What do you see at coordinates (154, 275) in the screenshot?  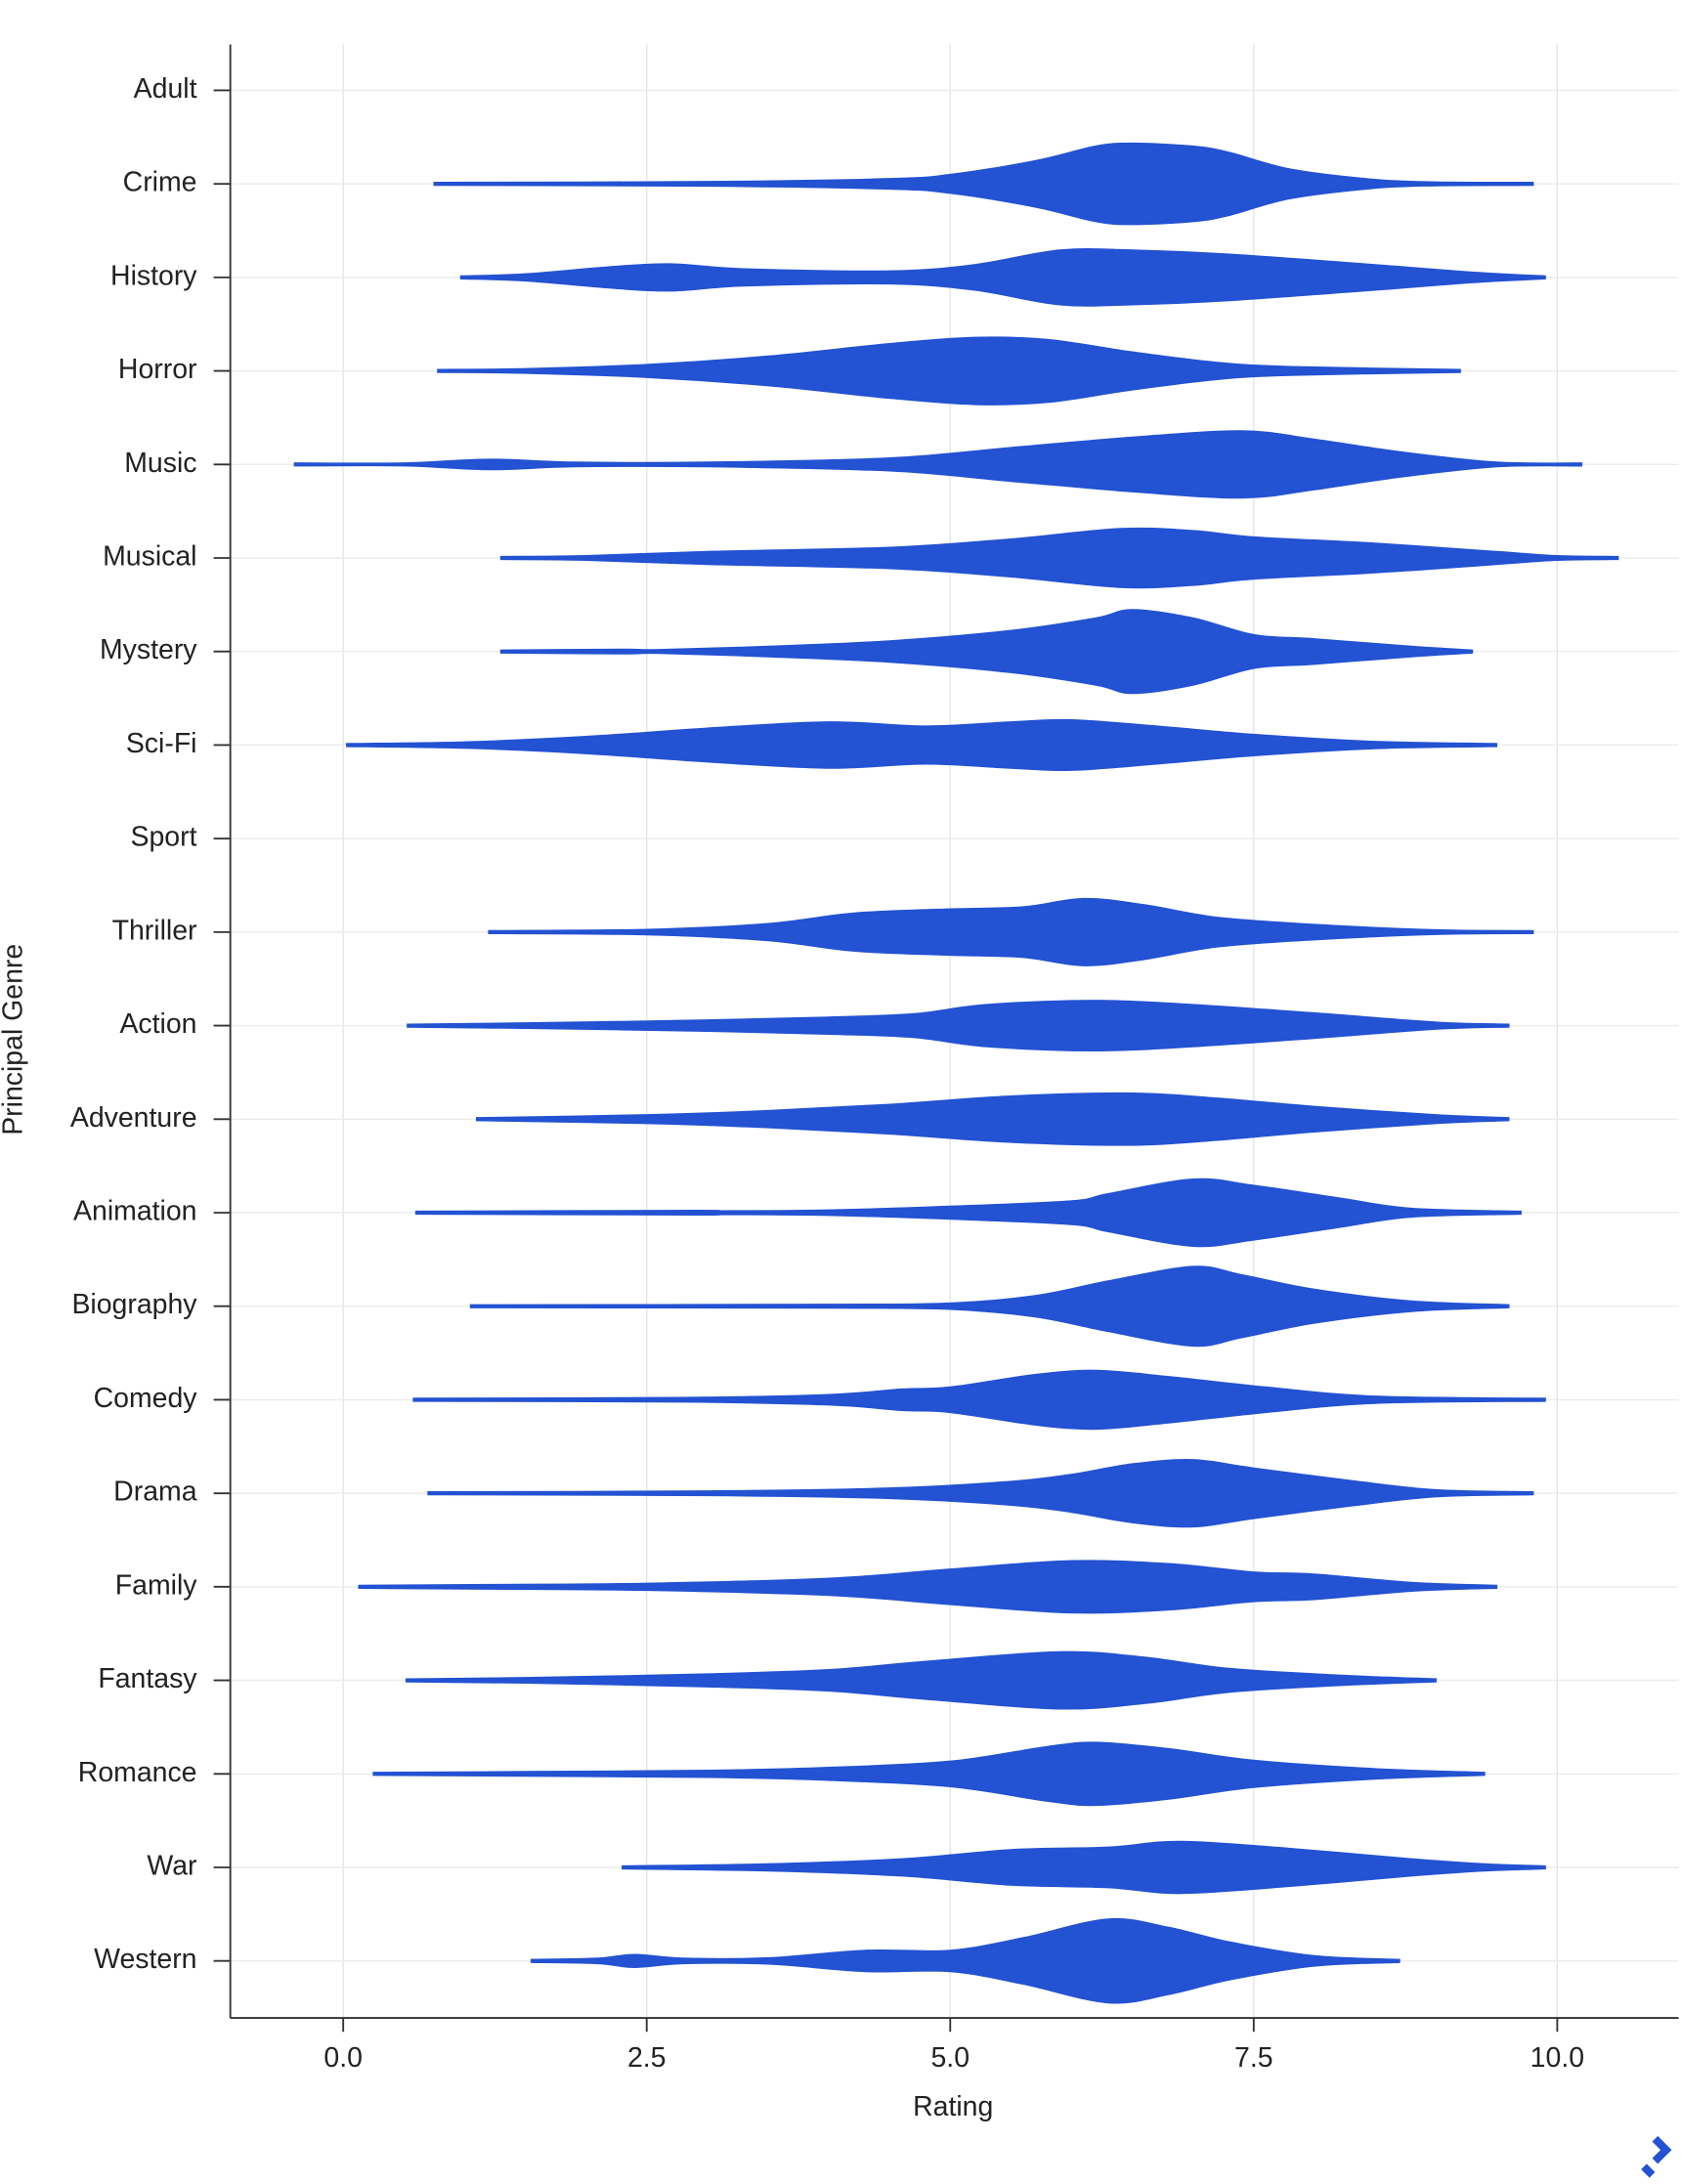 I see `y-tick-label: History` at bounding box center [154, 275].